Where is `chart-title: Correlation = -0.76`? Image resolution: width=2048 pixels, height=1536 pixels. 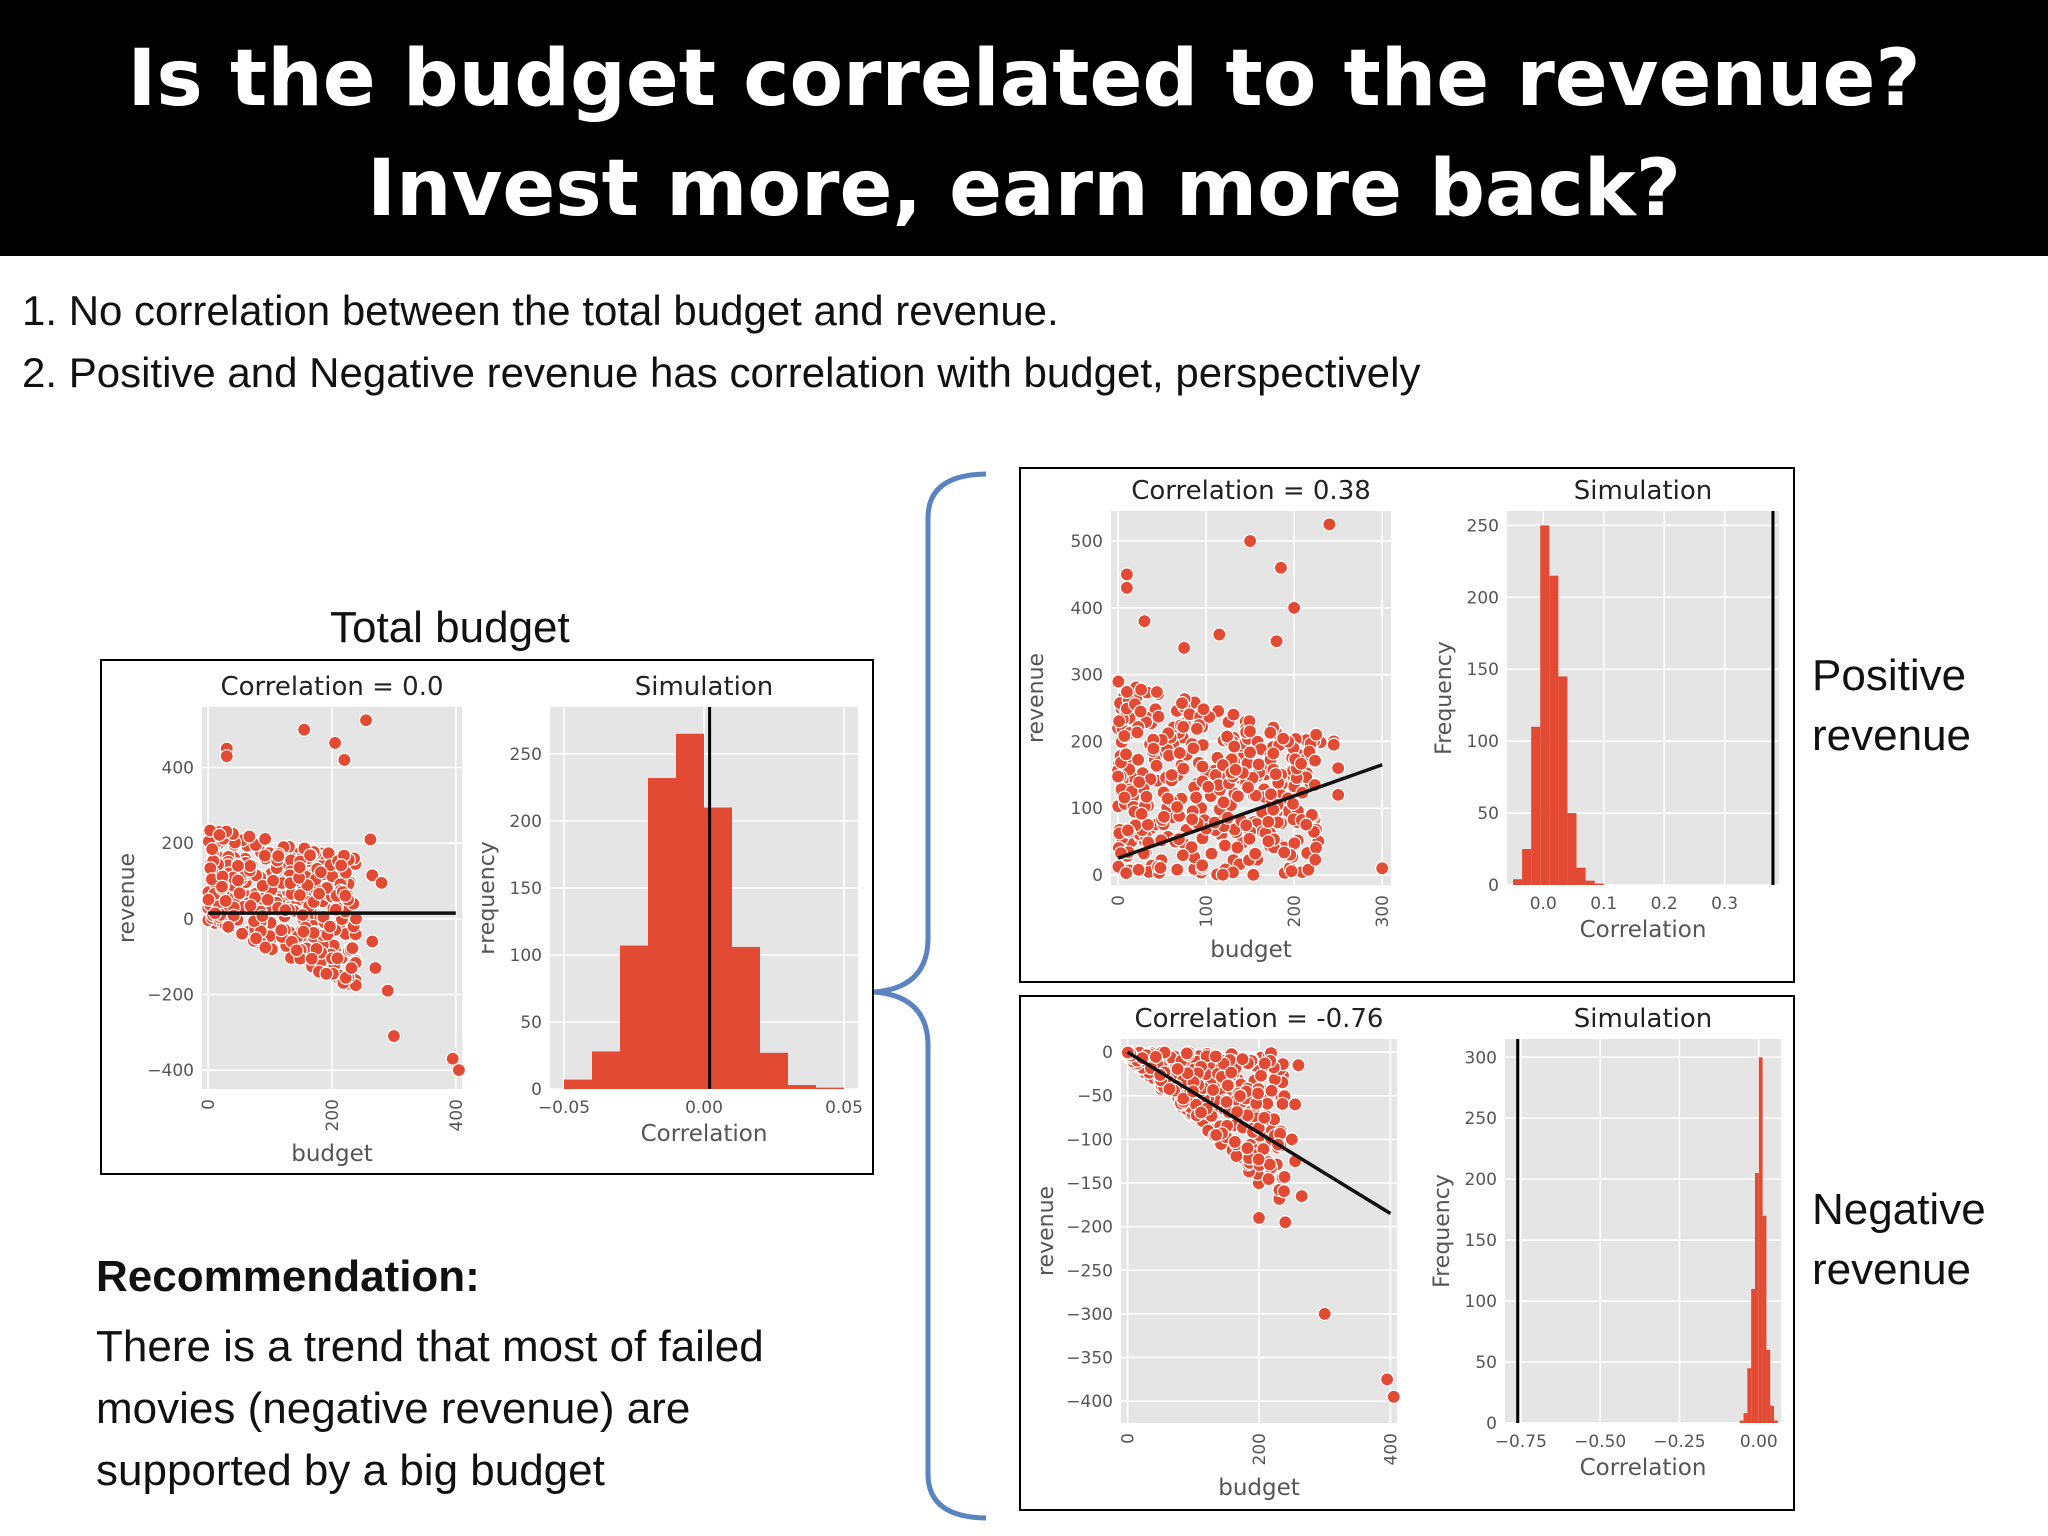 chart-title: Correlation = -0.76 is located at coordinates (1259, 1019).